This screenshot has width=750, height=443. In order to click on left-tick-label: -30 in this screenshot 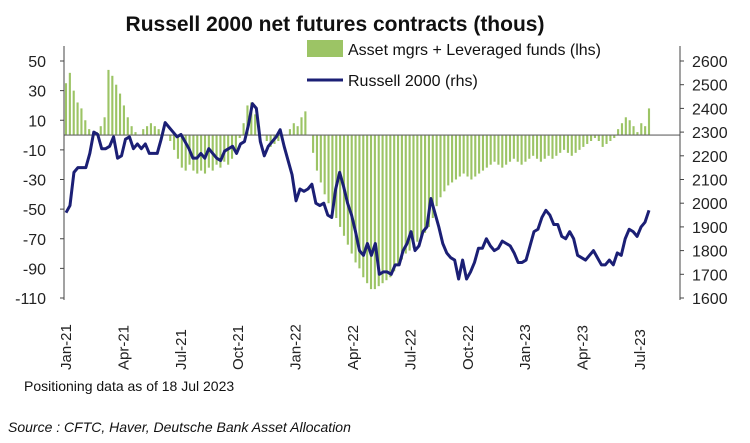, I will do `click(34, 181)`.